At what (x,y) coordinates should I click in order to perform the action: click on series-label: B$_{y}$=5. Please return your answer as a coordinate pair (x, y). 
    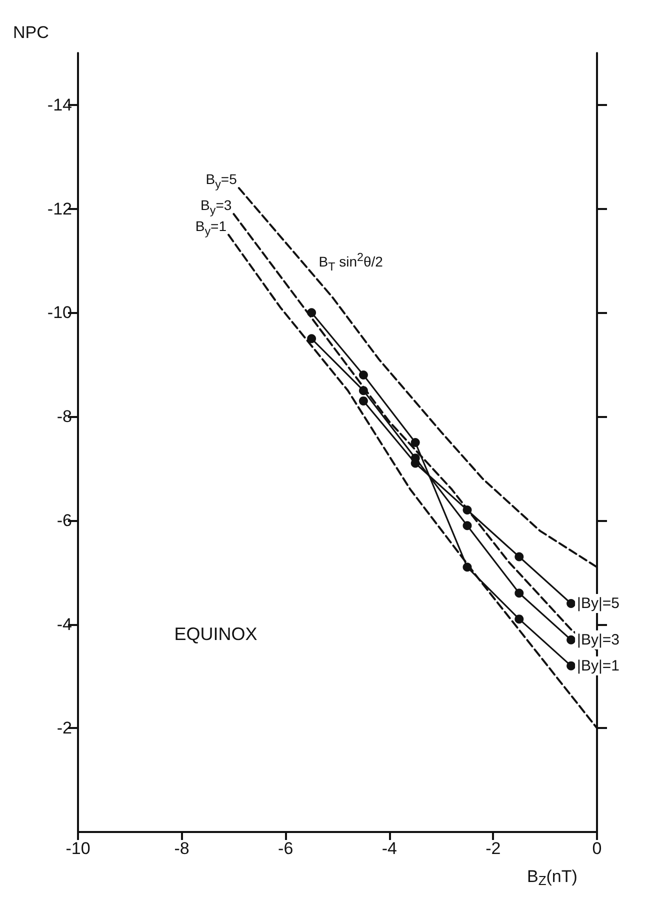
    Looking at the image, I should click on (220, 181).